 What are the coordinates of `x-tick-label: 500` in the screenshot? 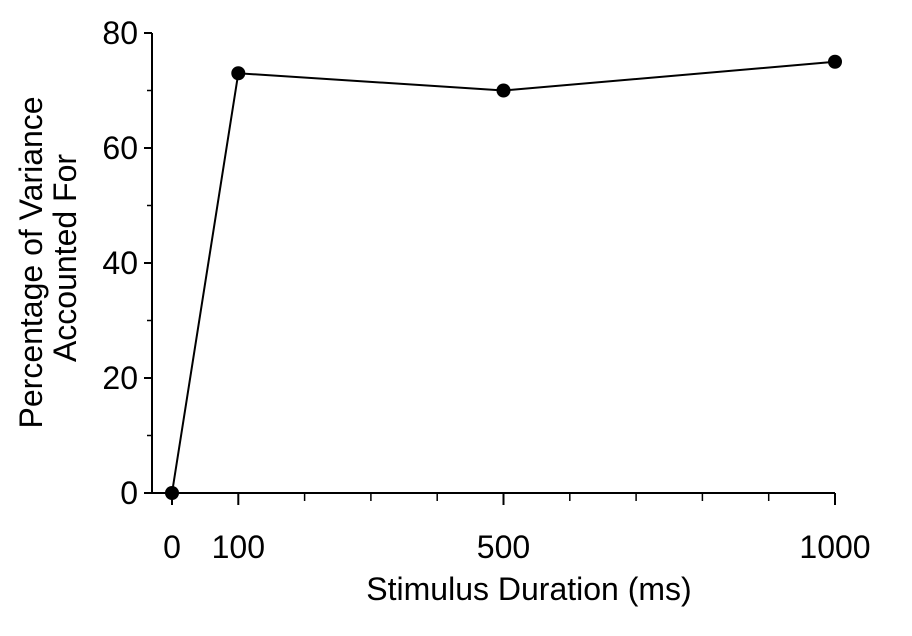 It's located at (503, 547).